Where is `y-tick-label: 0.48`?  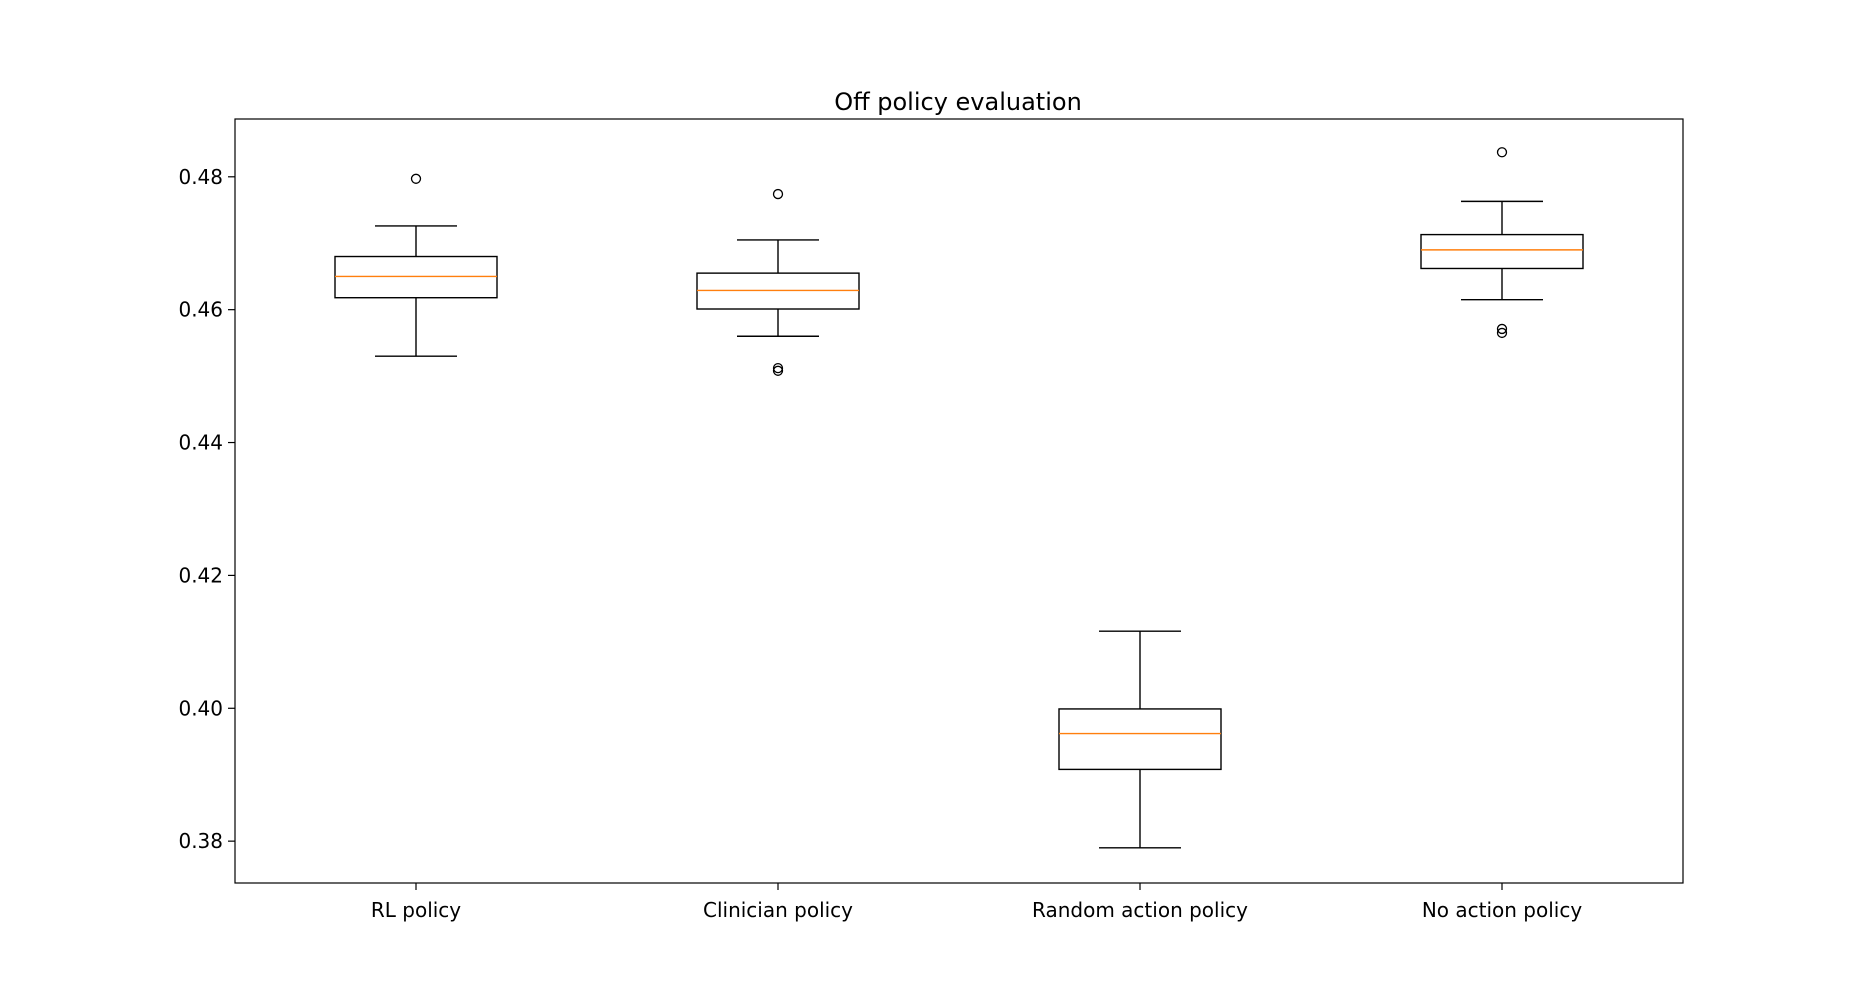 y-tick-label: 0.48 is located at coordinates (200, 177).